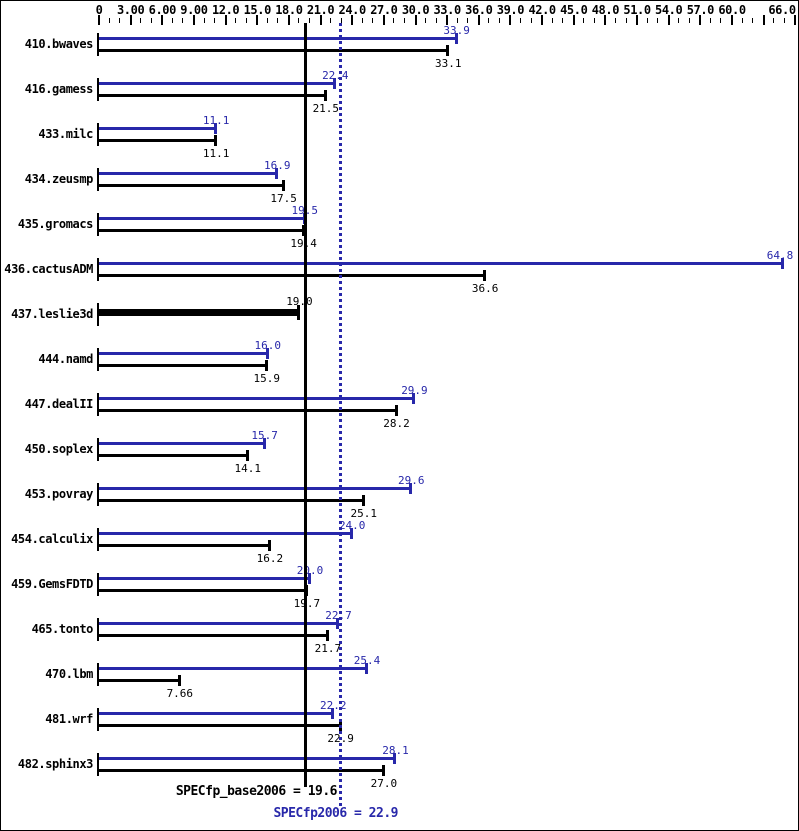 The height and width of the screenshot is (831, 799). Describe the element at coordinates (333, 705) in the screenshot. I see `peak-value-label: 22.2` at that location.